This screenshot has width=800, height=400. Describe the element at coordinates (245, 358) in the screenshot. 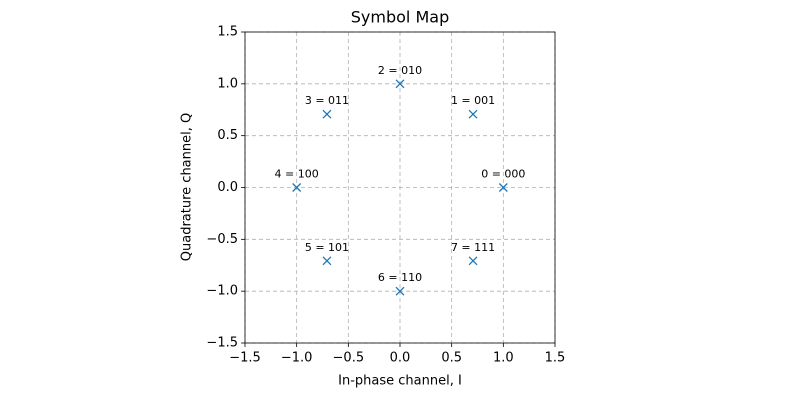

I see `x-tick-label: −1.5` at that location.